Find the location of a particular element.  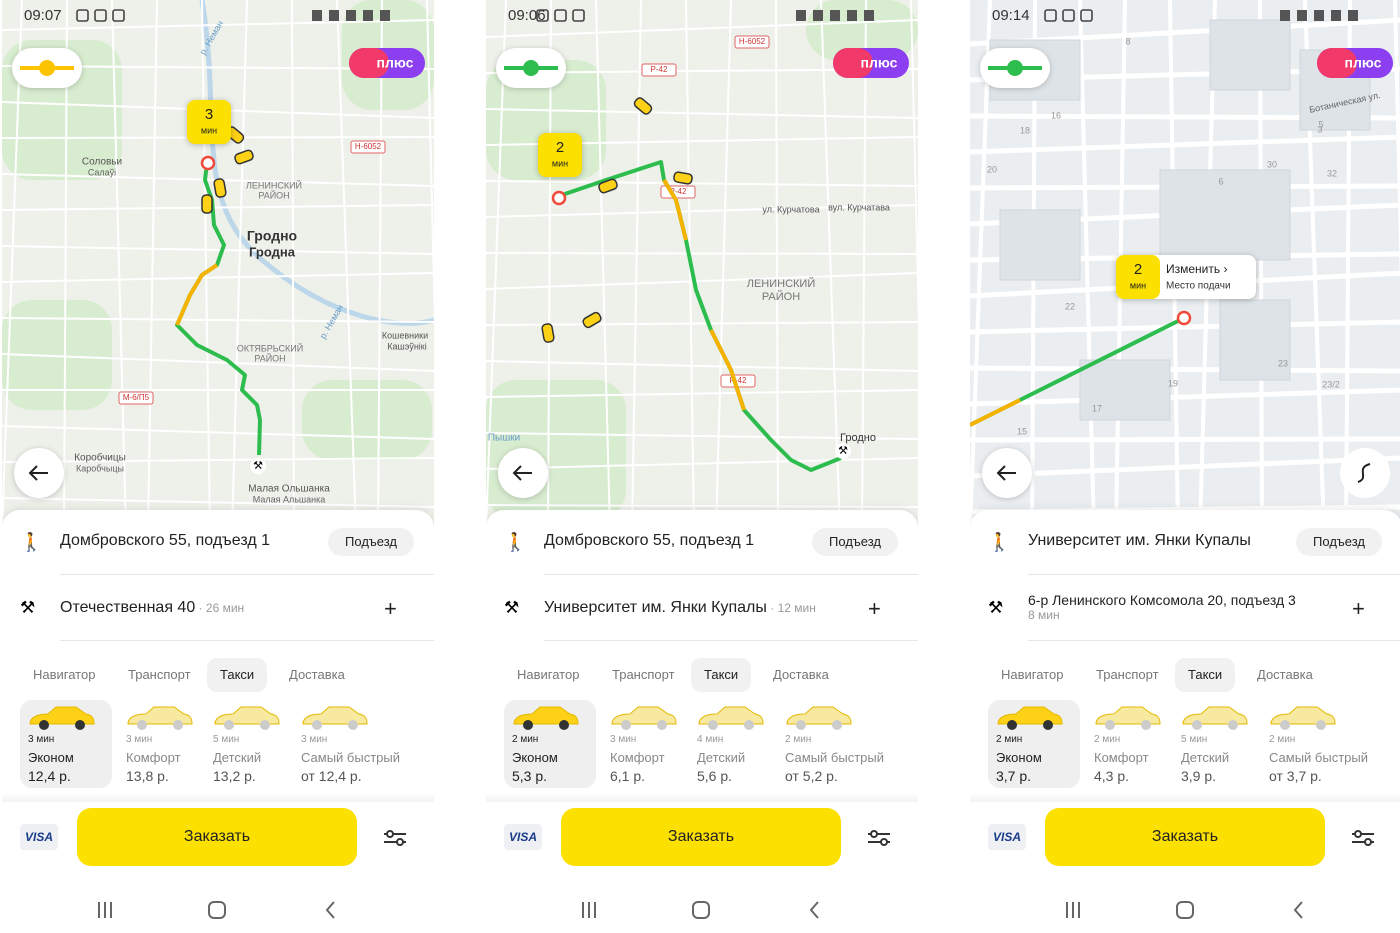

pickup-address: Домбровского 55, подъезд 1 is located at coordinates (165, 540).